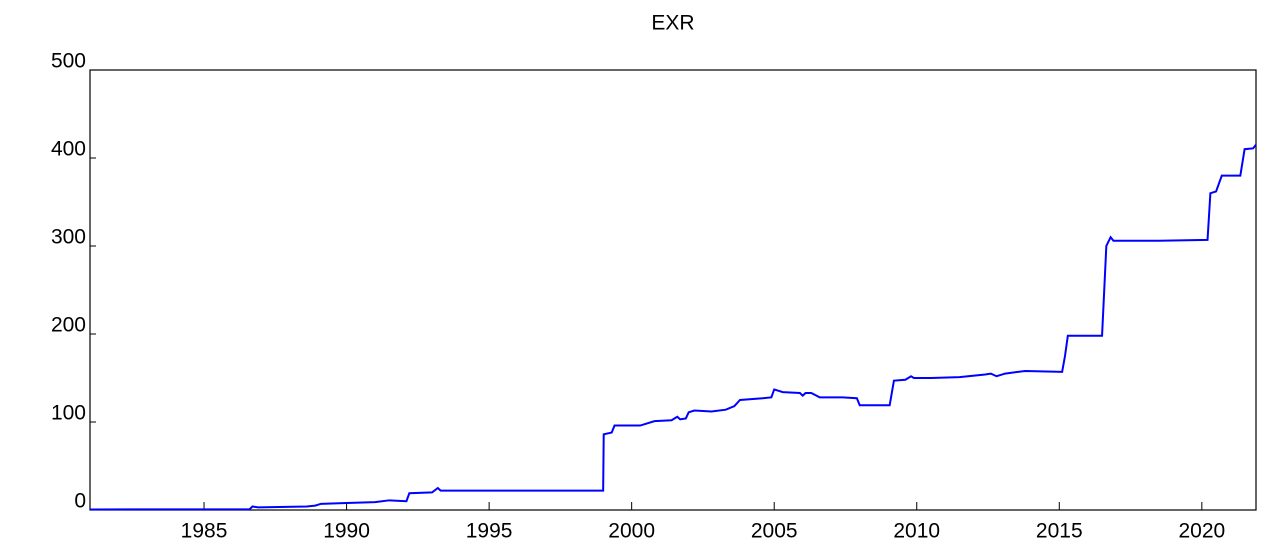 The image size is (1264, 550). What do you see at coordinates (916, 531) in the screenshot?
I see `x-tick-label: 2010` at bounding box center [916, 531].